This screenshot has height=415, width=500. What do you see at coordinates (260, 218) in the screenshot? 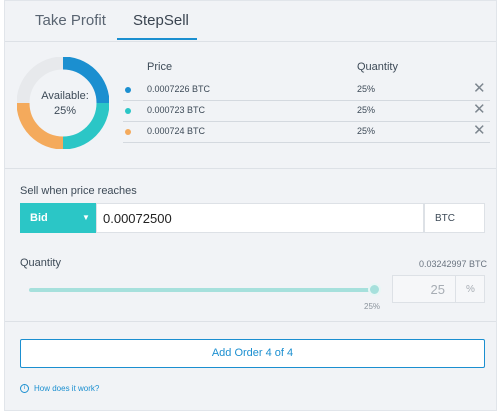
I see `trigger-price-input: 0.00072500` at bounding box center [260, 218].